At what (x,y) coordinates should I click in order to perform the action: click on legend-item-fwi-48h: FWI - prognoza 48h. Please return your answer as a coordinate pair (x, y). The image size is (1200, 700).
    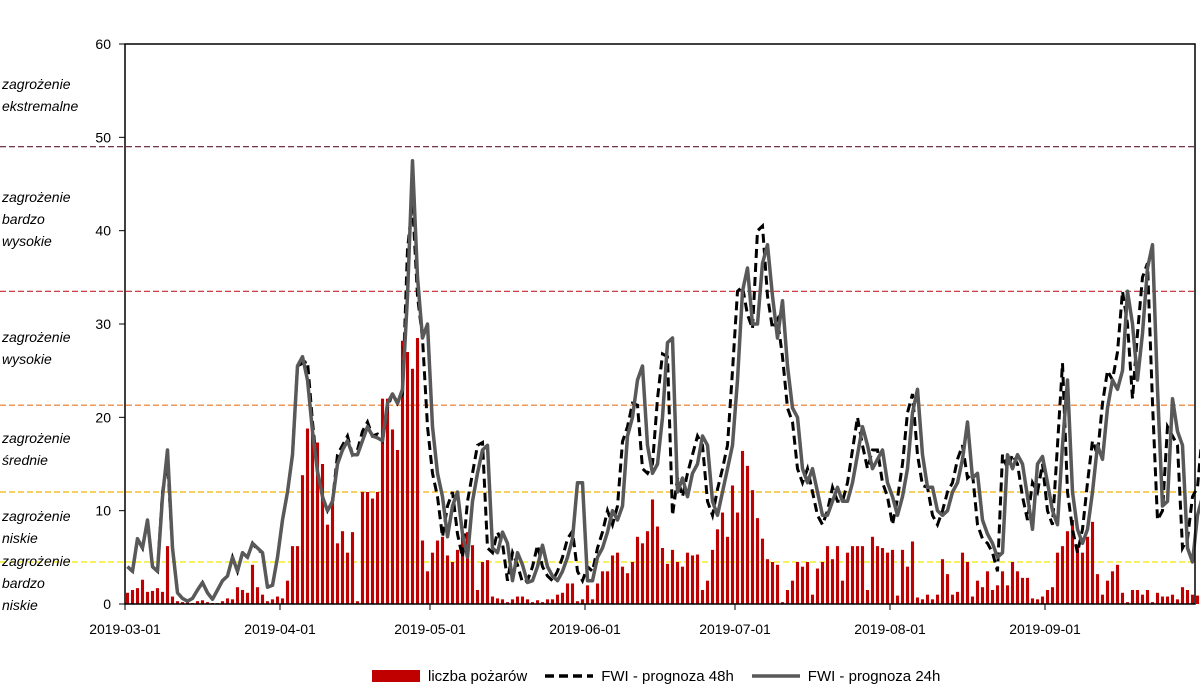
    Looking at the image, I should click on (639, 676).